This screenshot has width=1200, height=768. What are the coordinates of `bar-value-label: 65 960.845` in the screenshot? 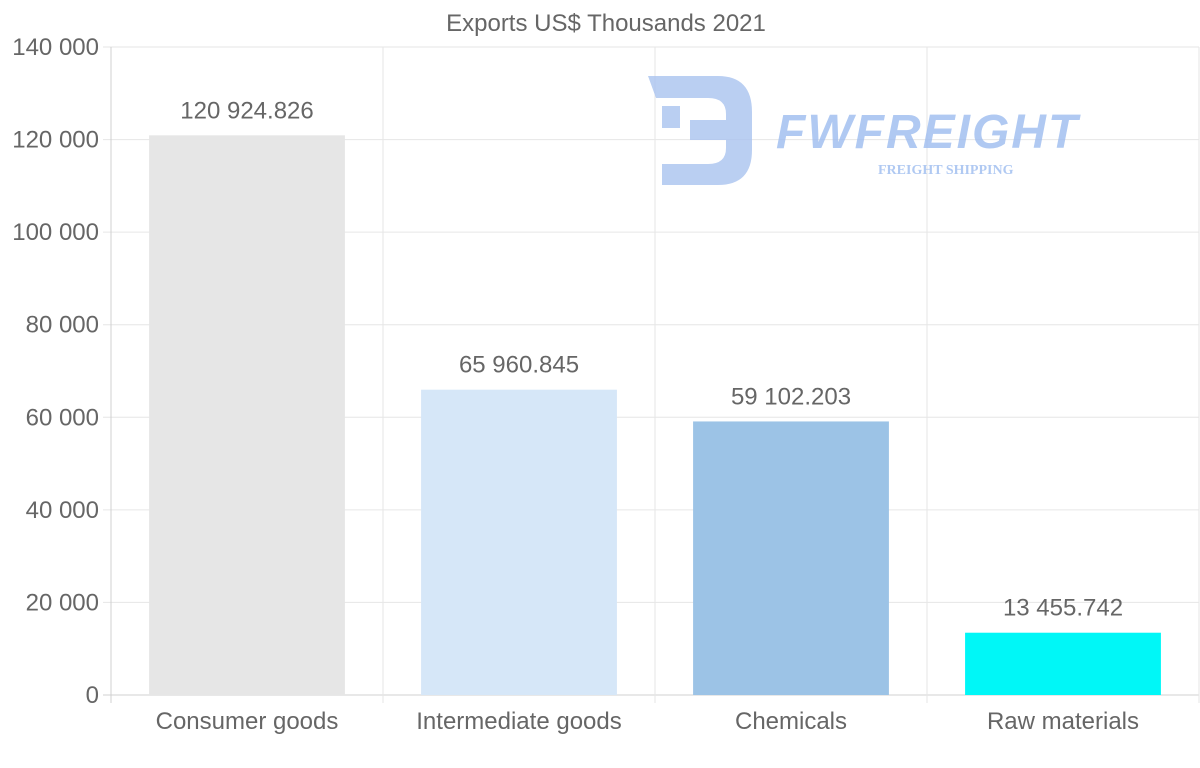 It's located at (519, 365).